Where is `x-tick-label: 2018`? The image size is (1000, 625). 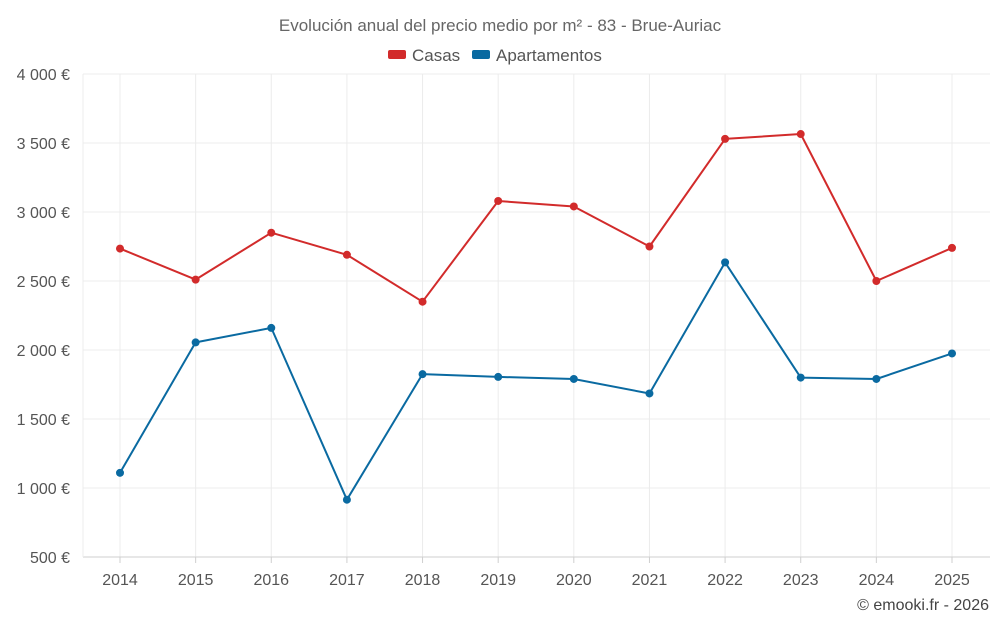 x-tick-label: 2018 is located at coordinates (423, 580).